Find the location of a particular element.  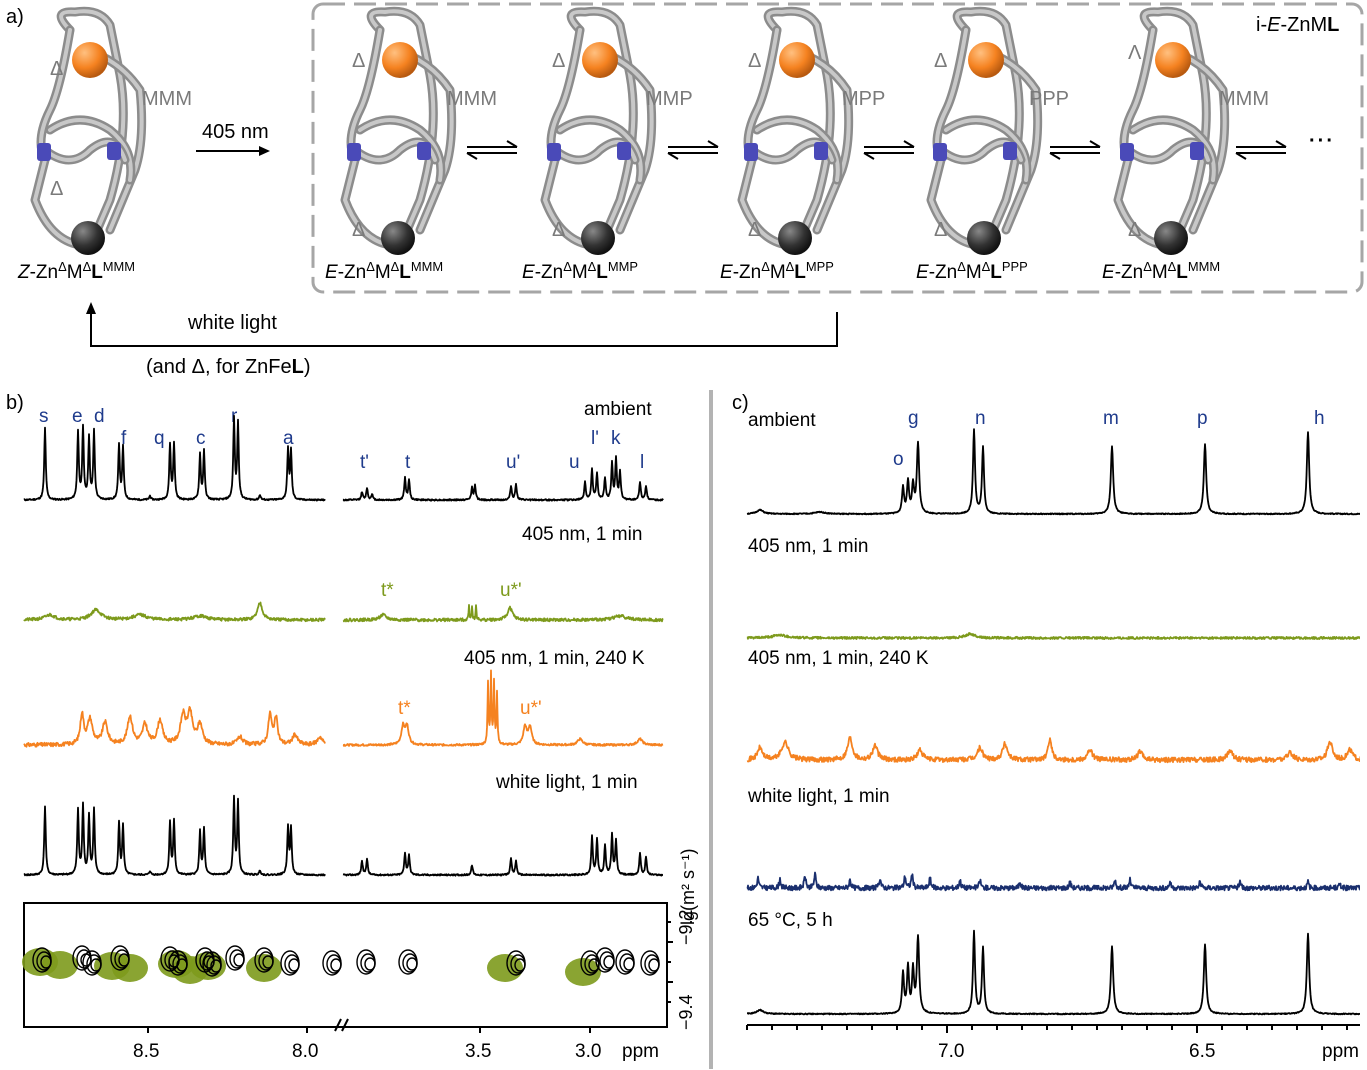

low-temp-trace-left is located at coordinates (174, 727).